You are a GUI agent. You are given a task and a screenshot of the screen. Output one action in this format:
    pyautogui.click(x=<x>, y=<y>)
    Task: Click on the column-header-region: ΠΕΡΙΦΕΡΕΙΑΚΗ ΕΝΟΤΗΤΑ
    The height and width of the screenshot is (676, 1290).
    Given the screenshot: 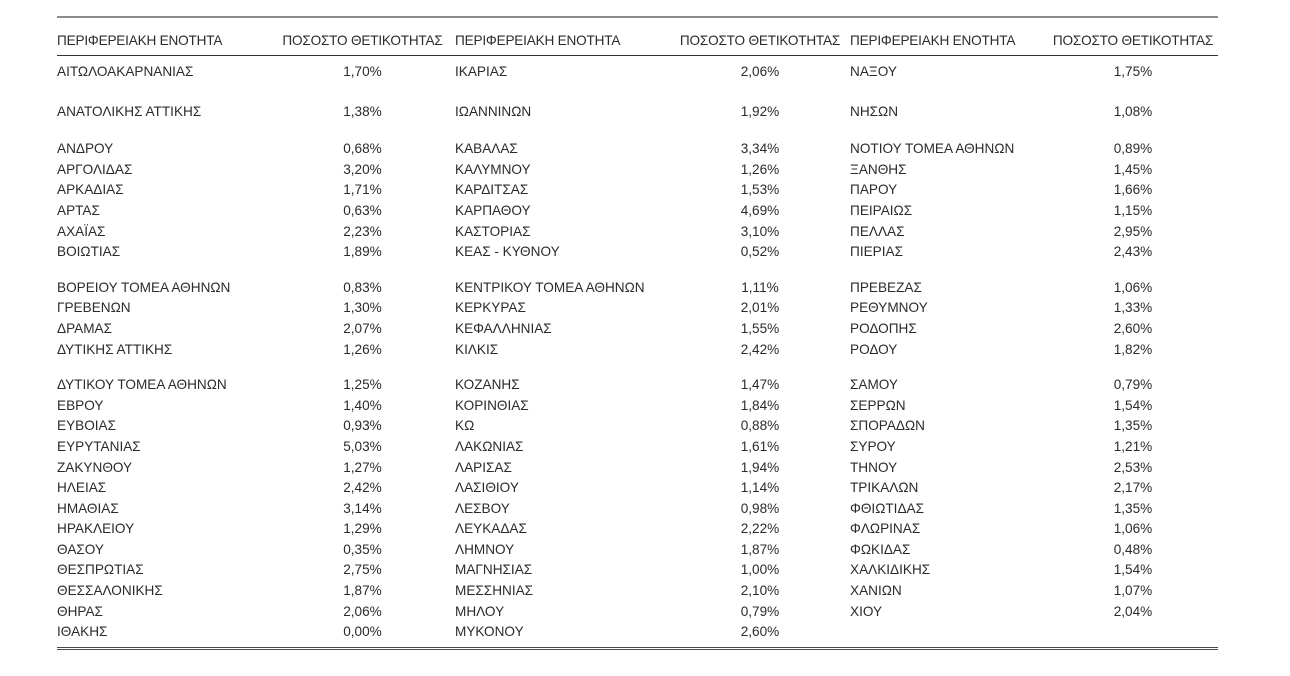 What is the action you would take?
    pyautogui.click(x=933, y=40)
    